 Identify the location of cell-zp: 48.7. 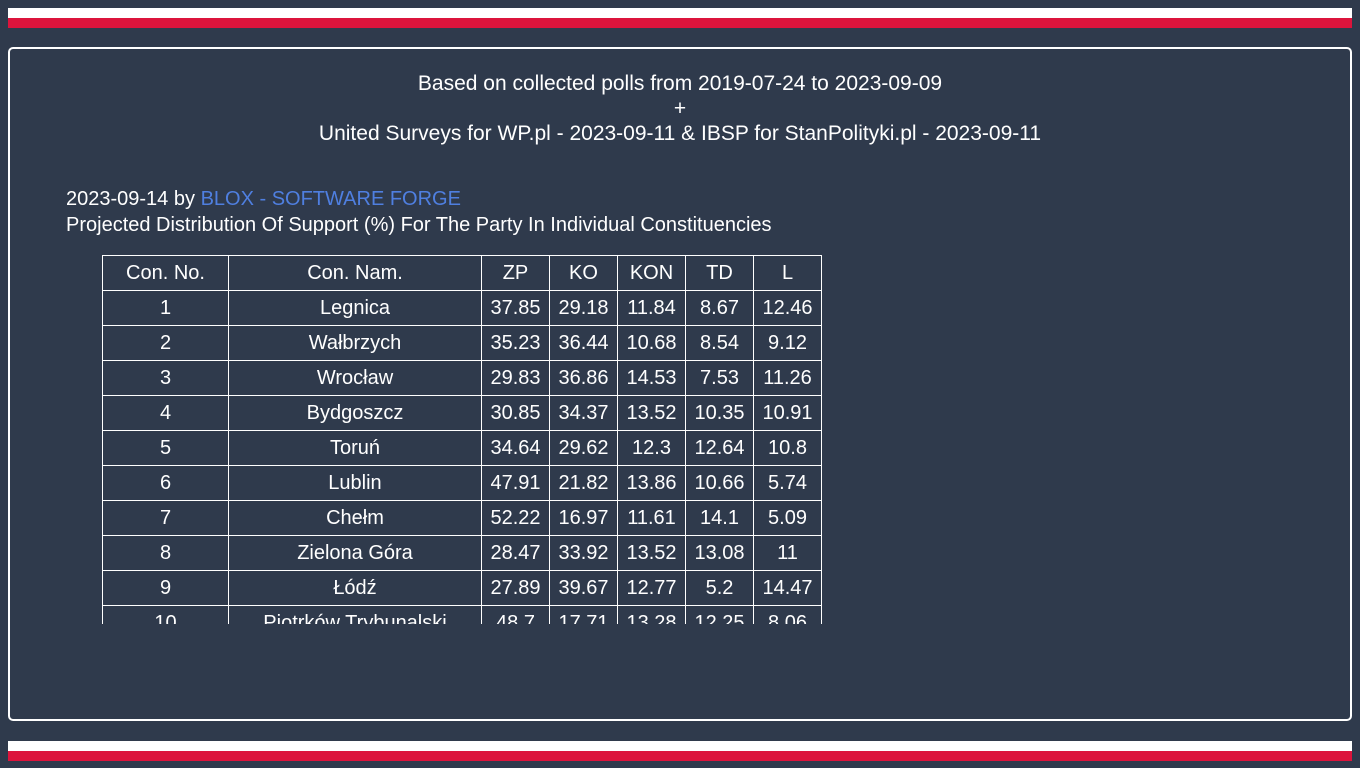
(515, 614).